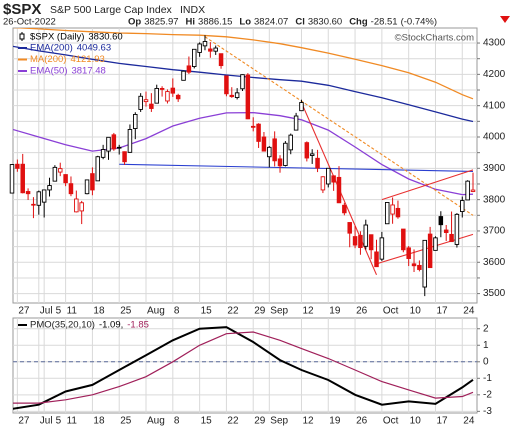 The image size is (527, 430). I want to click on legend-label: EMA(50), so click(48, 71).